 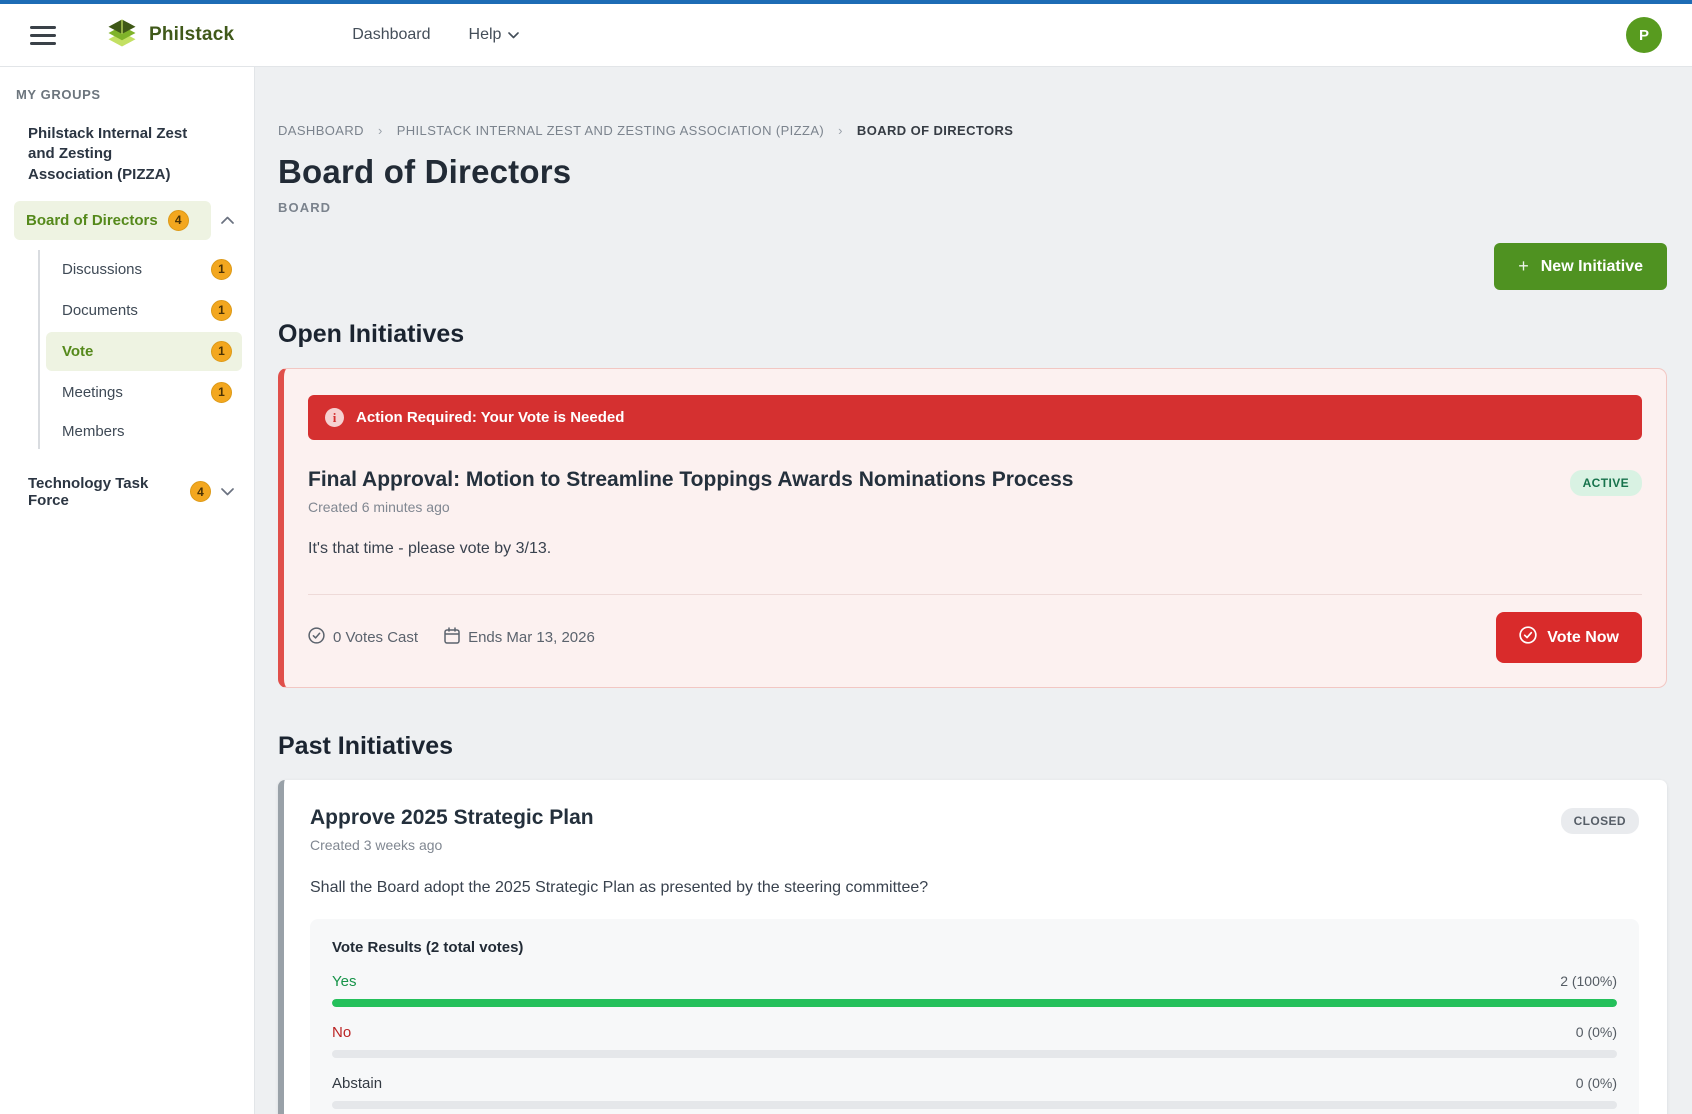 What do you see at coordinates (935, 130) in the screenshot?
I see `breadcrumb-current: BOARD OF DIRECTORS` at bounding box center [935, 130].